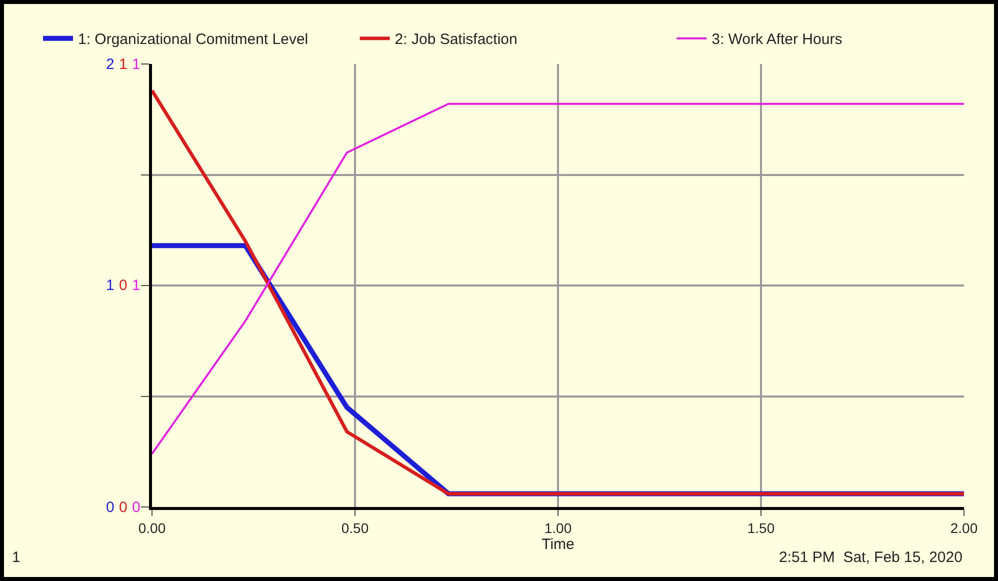 The width and height of the screenshot is (998, 581). What do you see at coordinates (110, 64) in the screenshot?
I see `y-tick-label: 2` at bounding box center [110, 64].